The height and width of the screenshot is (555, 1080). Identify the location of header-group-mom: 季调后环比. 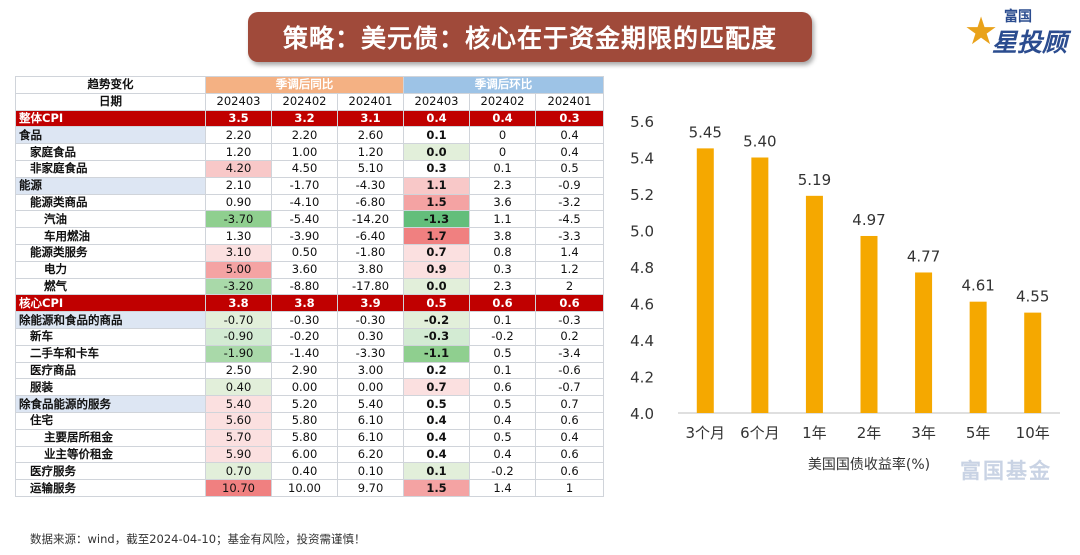
(503, 85).